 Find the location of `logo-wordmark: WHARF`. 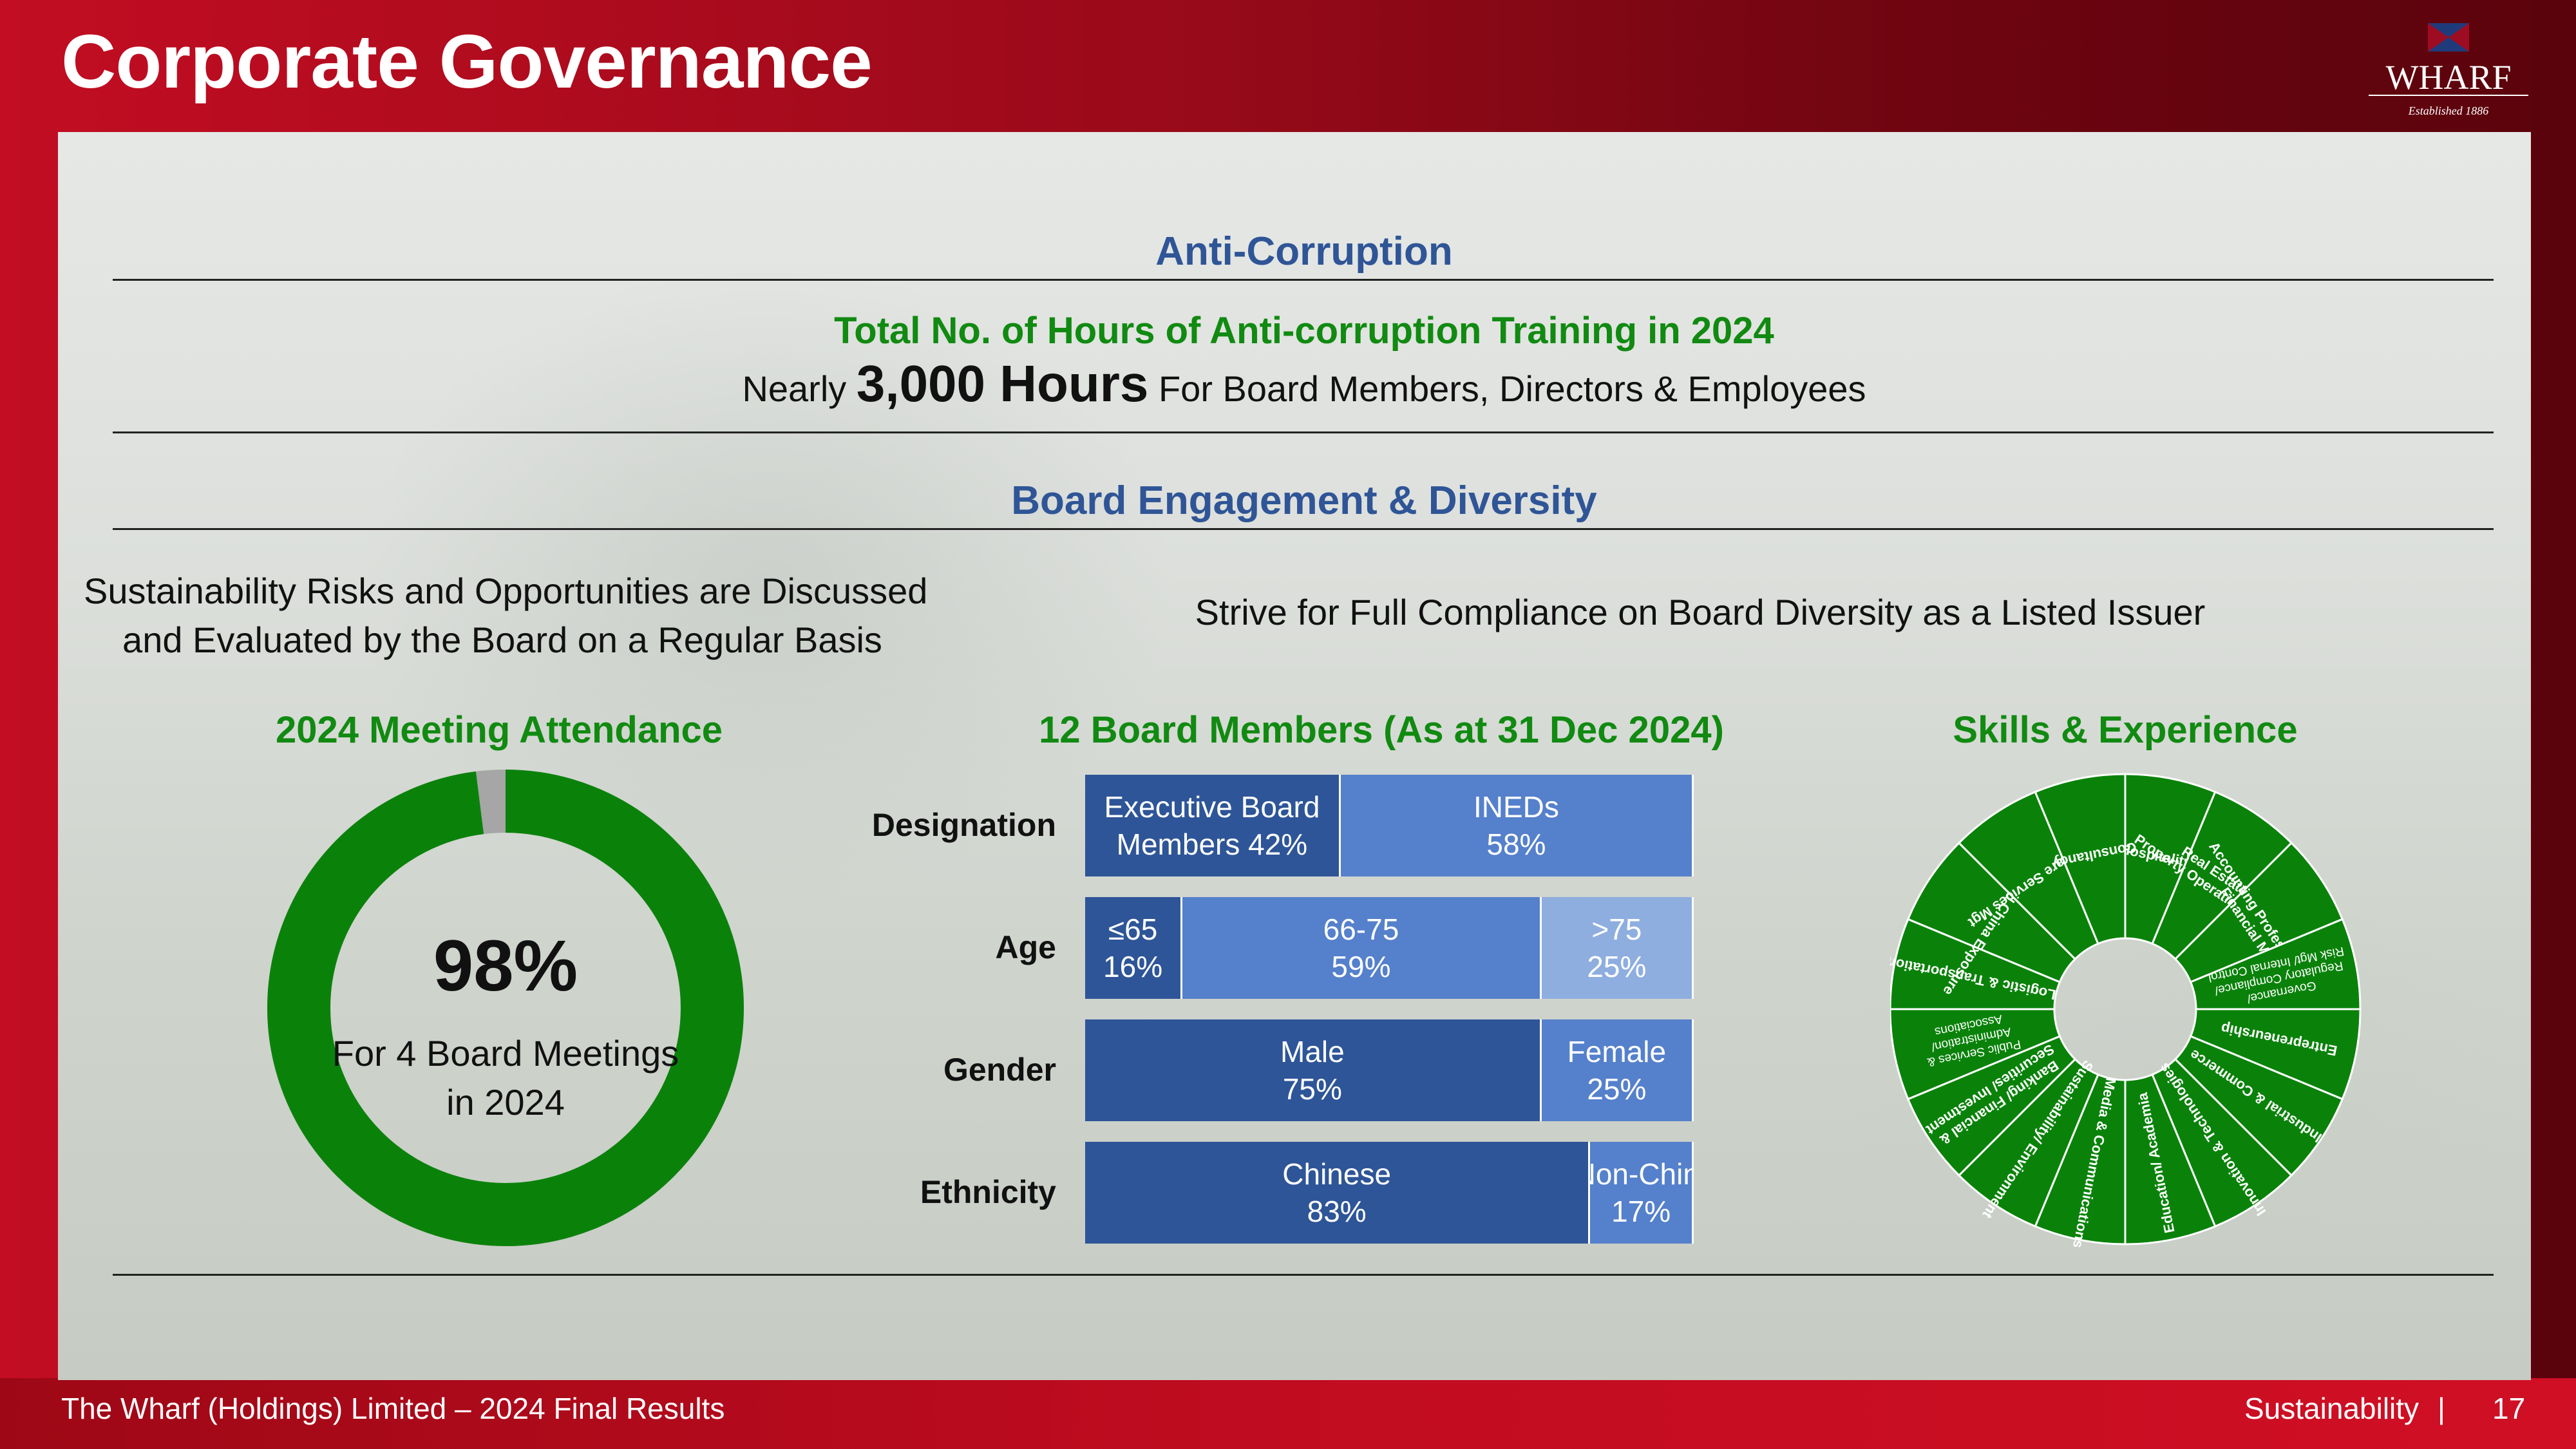

logo-wordmark: WHARF is located at coordinates (2448, 77).